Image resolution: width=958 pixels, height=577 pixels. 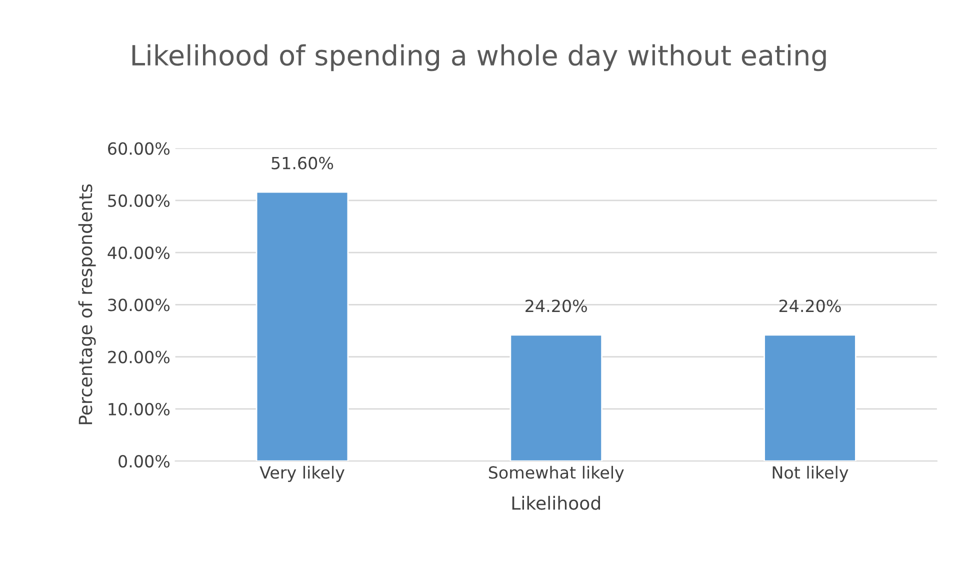 What do you see at coordinates (139, 200) in the screenshot?
I see `y-tick-label: 50.00%` at bounding box center [139, 200].